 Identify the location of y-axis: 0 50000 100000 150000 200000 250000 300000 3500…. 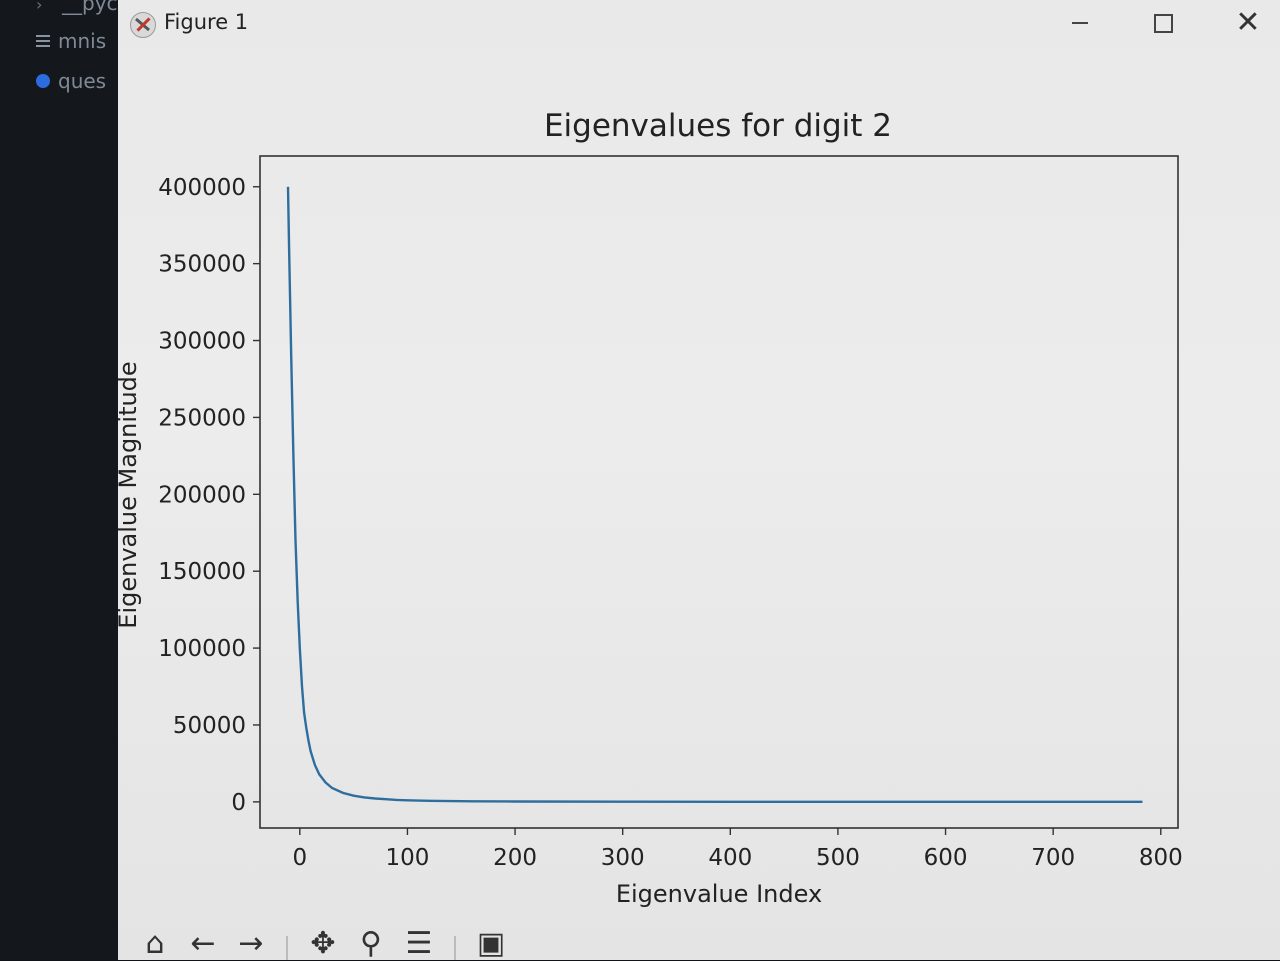
(209, 495).